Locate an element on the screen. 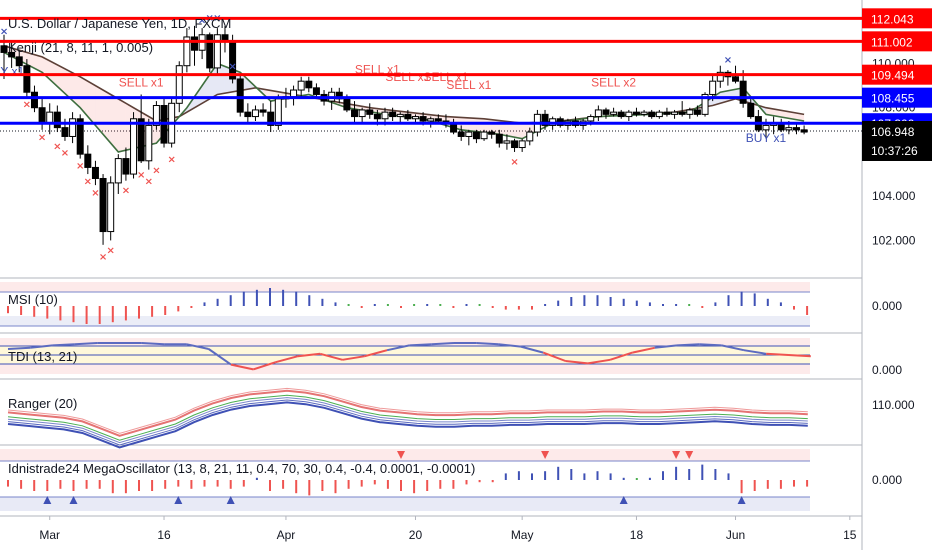 This screenshot has width=932, height=550. bar-countdown: 10:37:26 is located at coordinates (894, 151).